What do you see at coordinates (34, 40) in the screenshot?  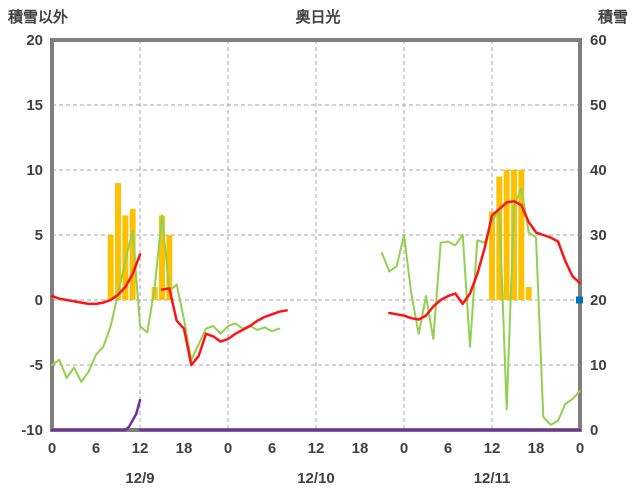 I see `left-tick-label: 20` at bounding box center [34, 40].